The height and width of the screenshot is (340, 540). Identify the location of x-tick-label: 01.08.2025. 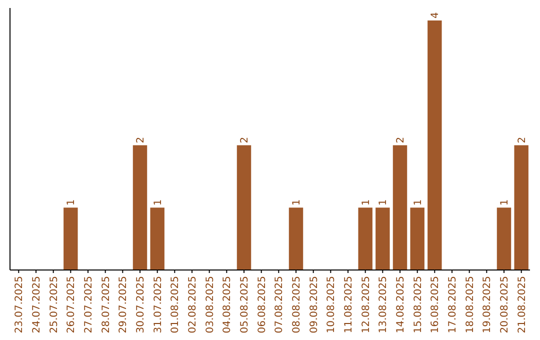
(176, 305).